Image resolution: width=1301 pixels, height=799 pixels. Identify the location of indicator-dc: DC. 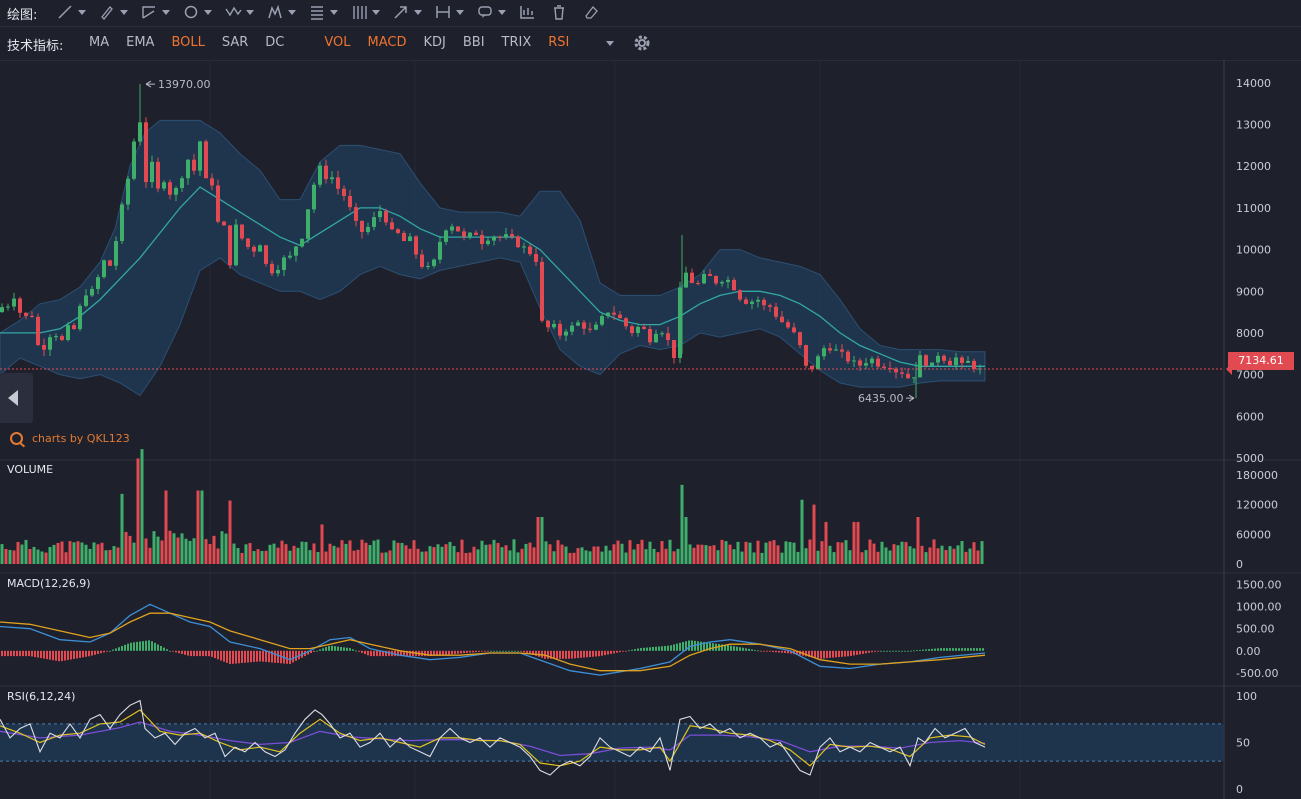
(275, 42).